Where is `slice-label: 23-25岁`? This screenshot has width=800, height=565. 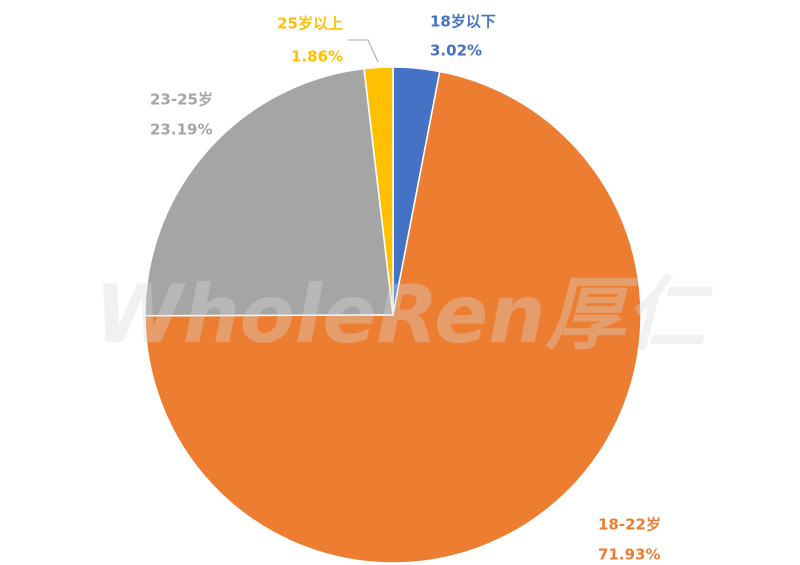 slice-label: 23-25岁 is located at coordinates (181, 100).